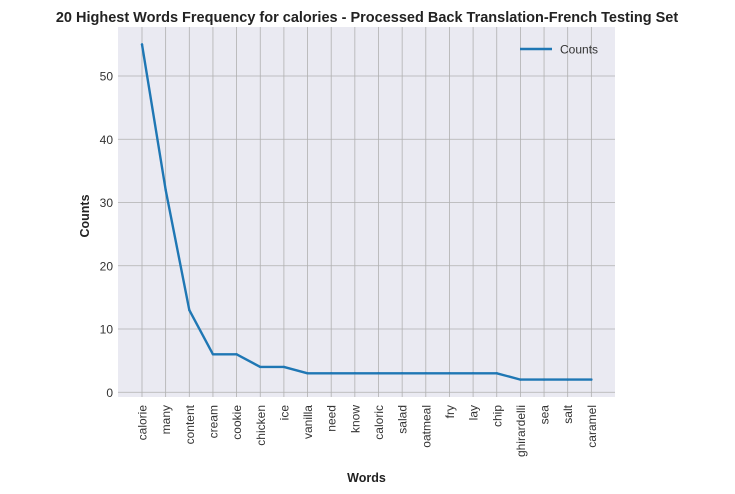  Describe the element at coordinates (261, 425) in the screenshot. I see `x-tick-label: chicken` at that location.